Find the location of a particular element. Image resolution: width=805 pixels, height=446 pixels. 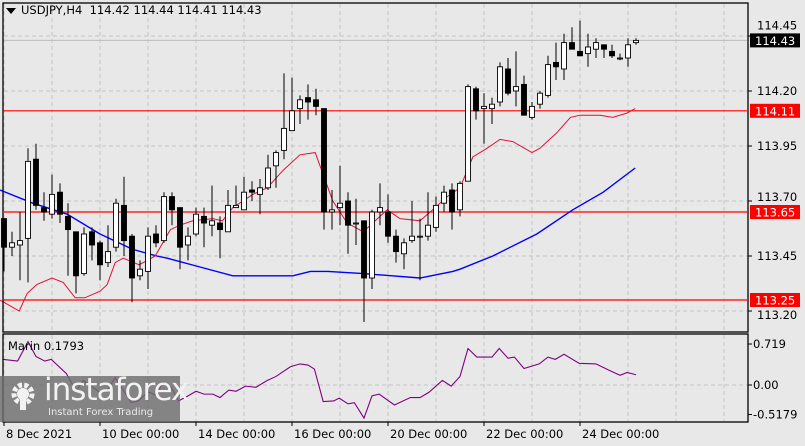

time-label: 14 Dec 00:00 is located at coordinates (236, 434).